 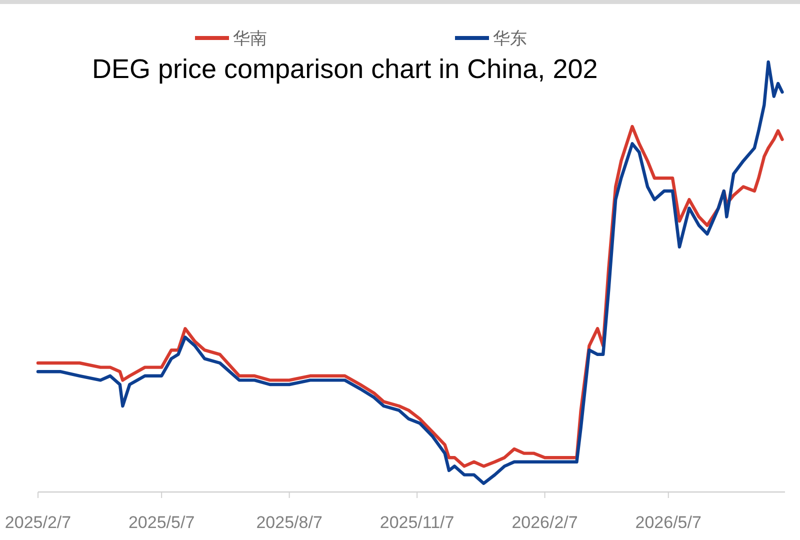 What do you see at coordinates (38, 522) in the screenshot?
I see `x-tick-label: 2025/2/7` at bounding box center [38, 522].